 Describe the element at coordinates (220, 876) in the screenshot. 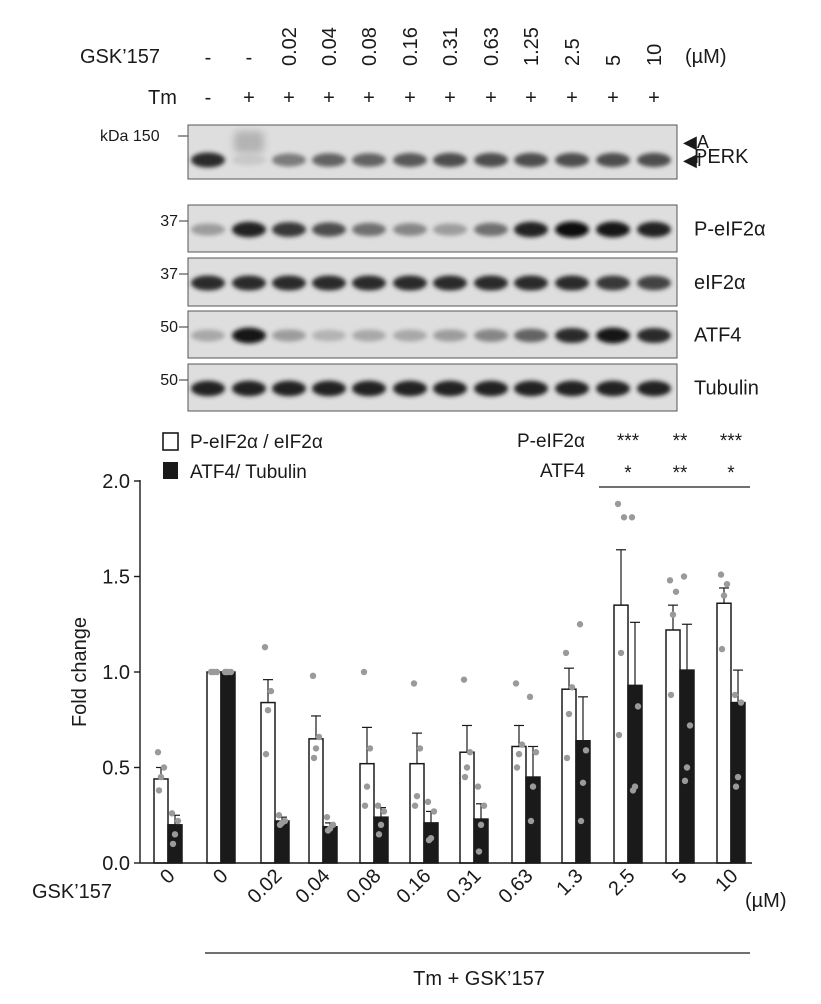

I see `x-tick-label-1: 0` at that location.